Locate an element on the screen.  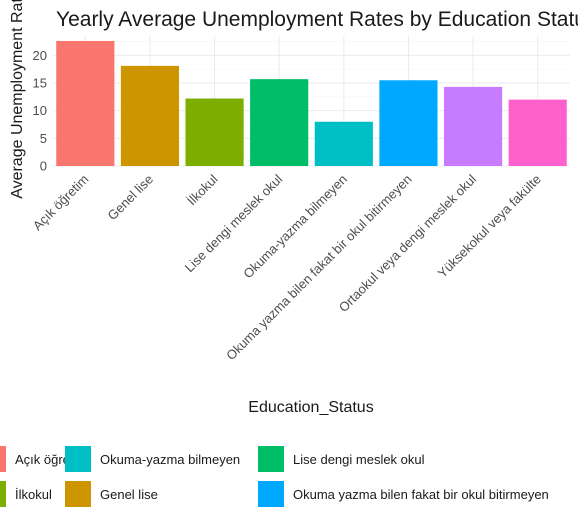
y-tick-labels: 0 5 10 15 20 is located at coordinates (40, 111).